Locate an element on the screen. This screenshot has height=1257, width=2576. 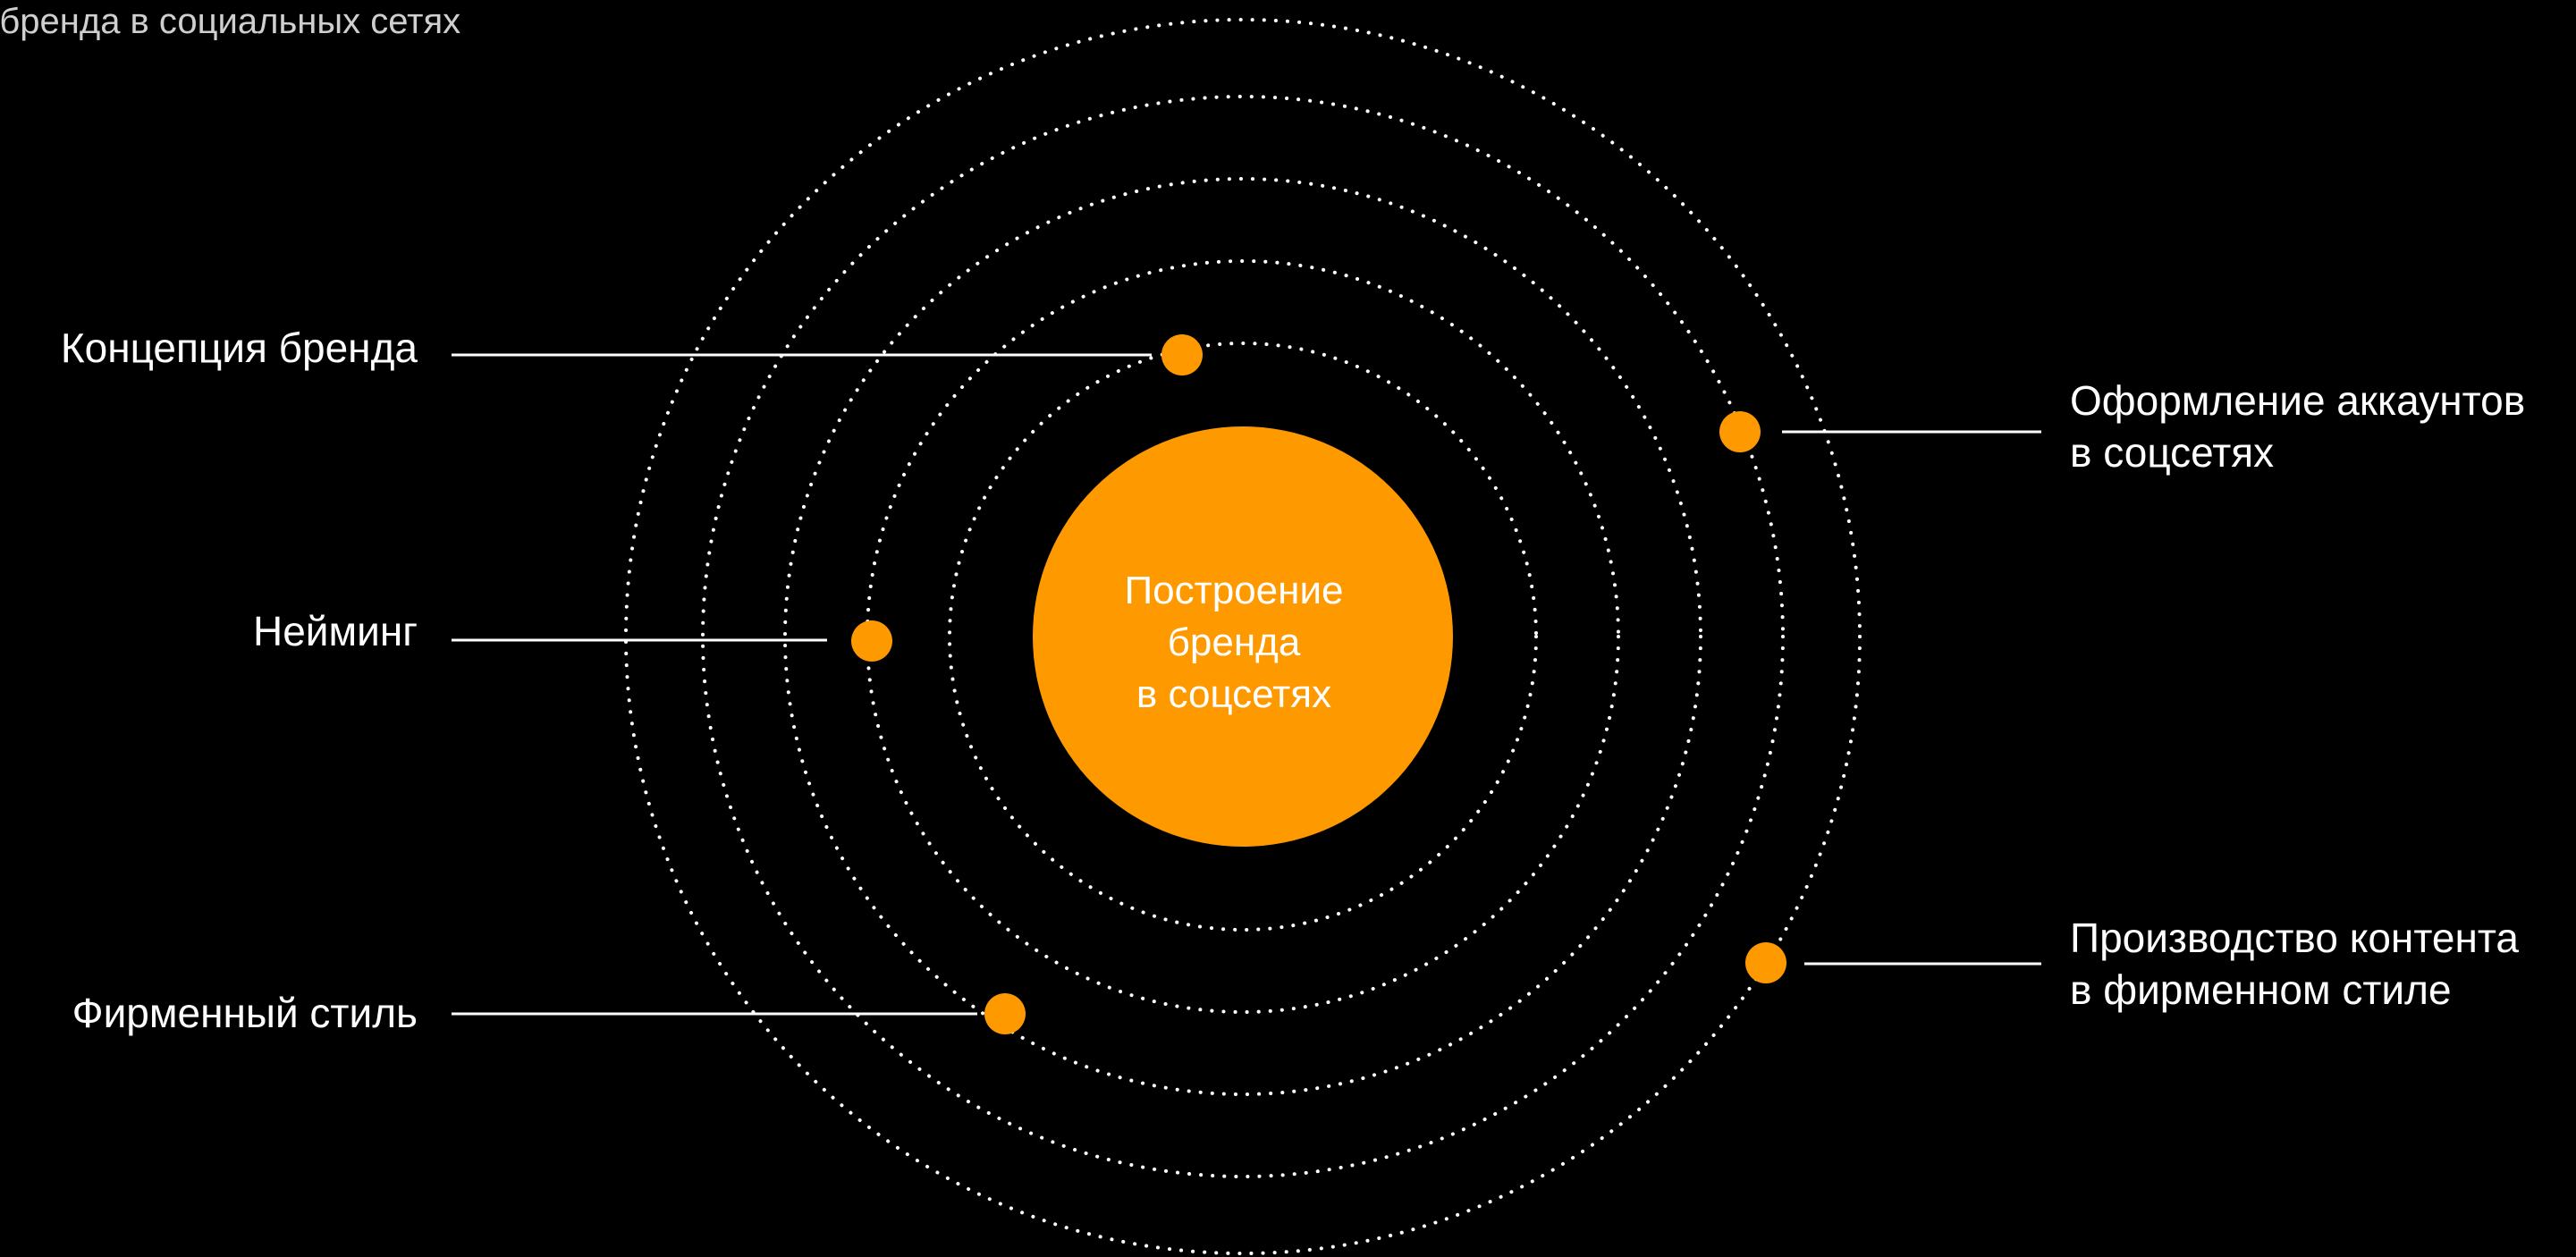
label-line: Фирменный стиль is located at coordinates (245, 1013).